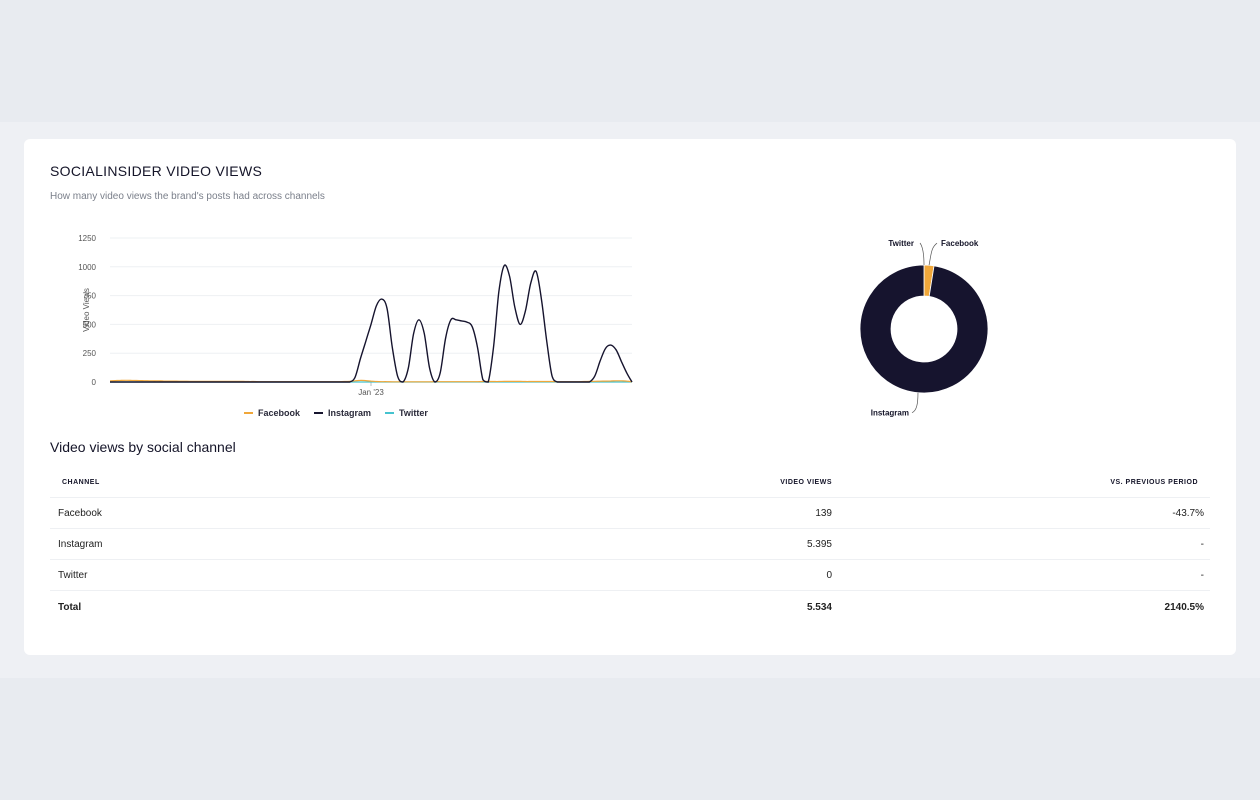 This screenshot has height=800, width=1260. Describe the element at coordinates (94, 382) in the screenshot. I see `y-tick-label: 0` at that location.